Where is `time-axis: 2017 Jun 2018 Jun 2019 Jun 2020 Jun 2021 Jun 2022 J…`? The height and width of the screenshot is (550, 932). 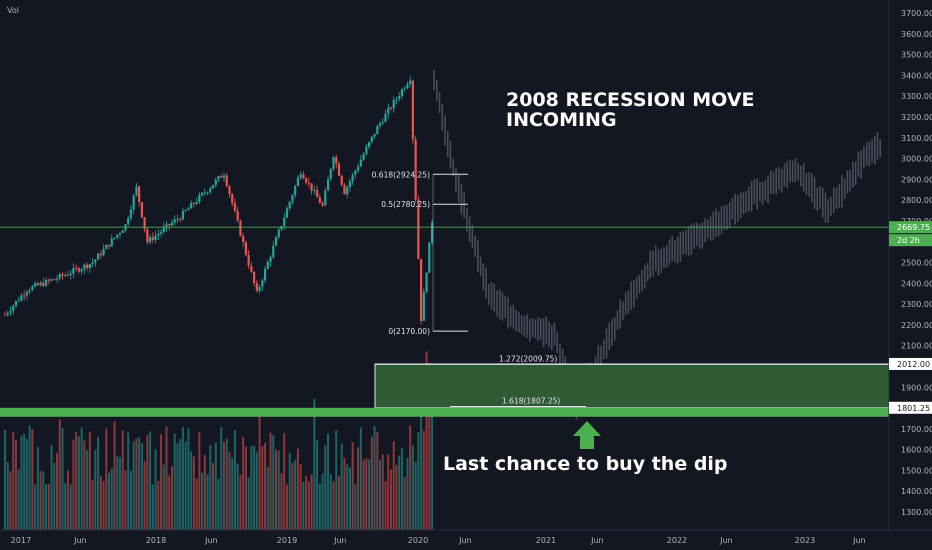
time-axis: 2017 Jun 2018 Jun 2019 Jun 2020 Jun 2021 Jun 2022 J… is located at coordinates (438, 540).